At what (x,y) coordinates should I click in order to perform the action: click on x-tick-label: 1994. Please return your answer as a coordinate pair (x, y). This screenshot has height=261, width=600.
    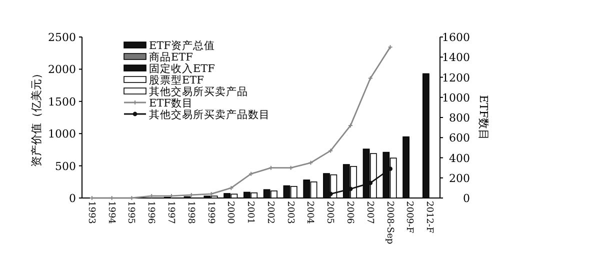
    Looking at the image, I should click on (111, 212).